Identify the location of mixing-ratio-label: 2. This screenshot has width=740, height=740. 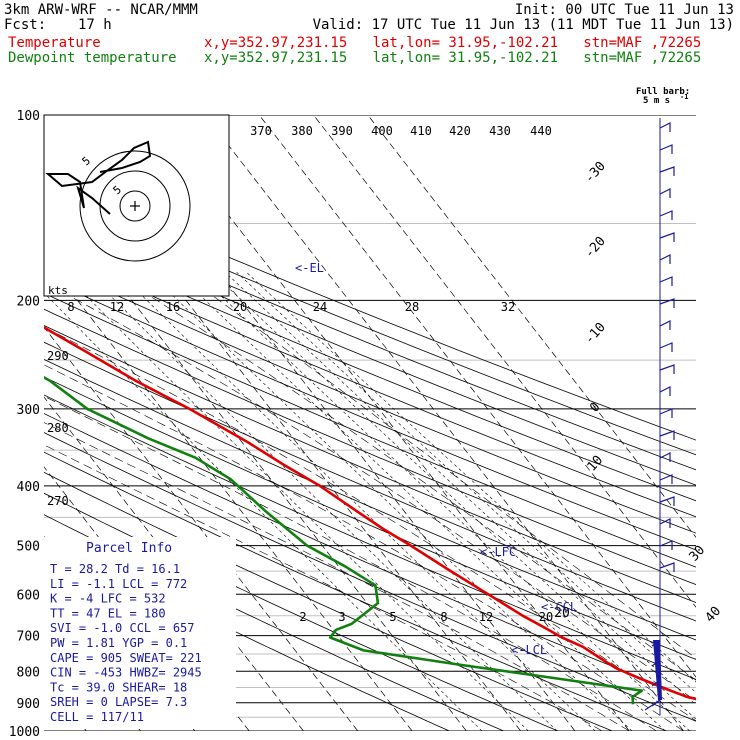
(302, 617).